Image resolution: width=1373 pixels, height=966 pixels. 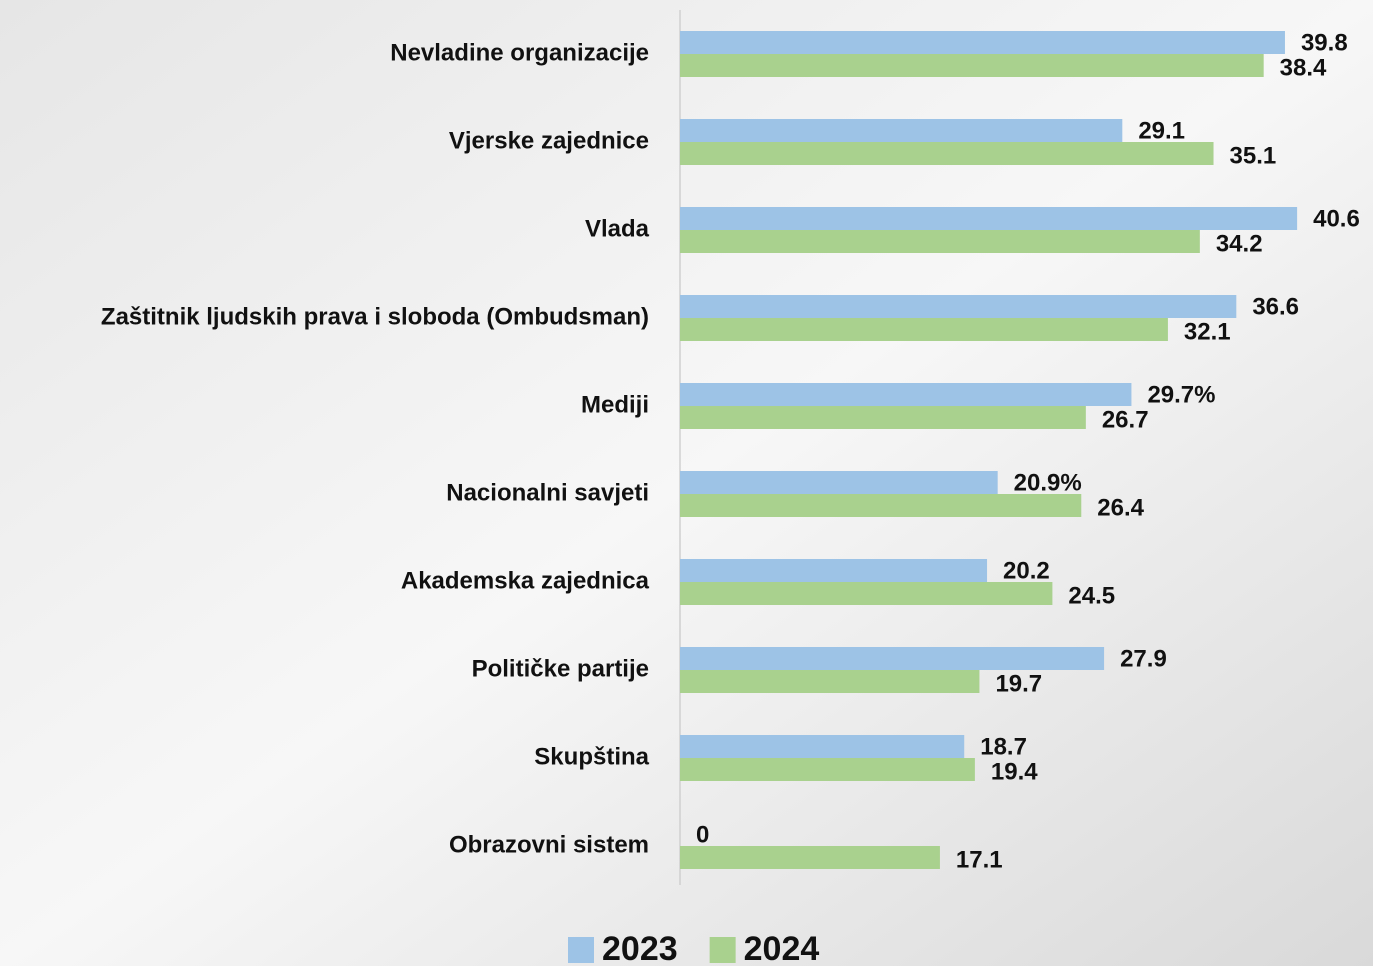 What do you see at coordinates (1161, 130) in the screenshot?
I see `value-label: 29.1` at bounding box center [1161, 130].